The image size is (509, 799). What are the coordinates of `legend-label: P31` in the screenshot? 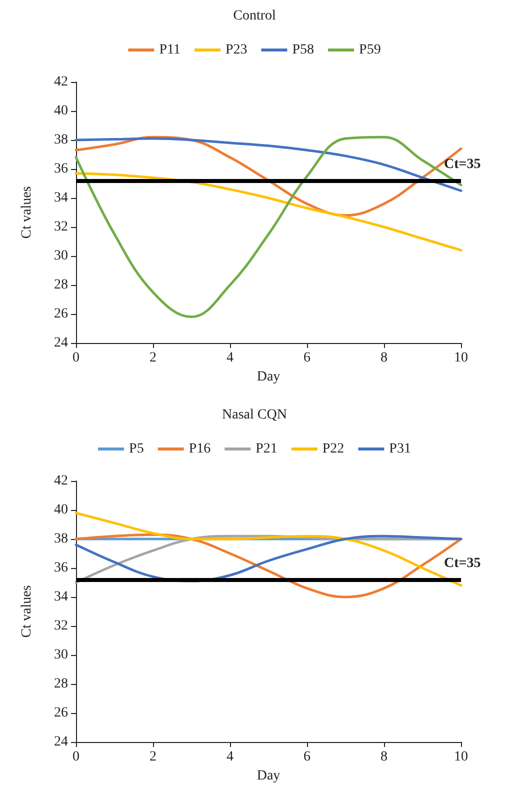 It's located at (400, 449).